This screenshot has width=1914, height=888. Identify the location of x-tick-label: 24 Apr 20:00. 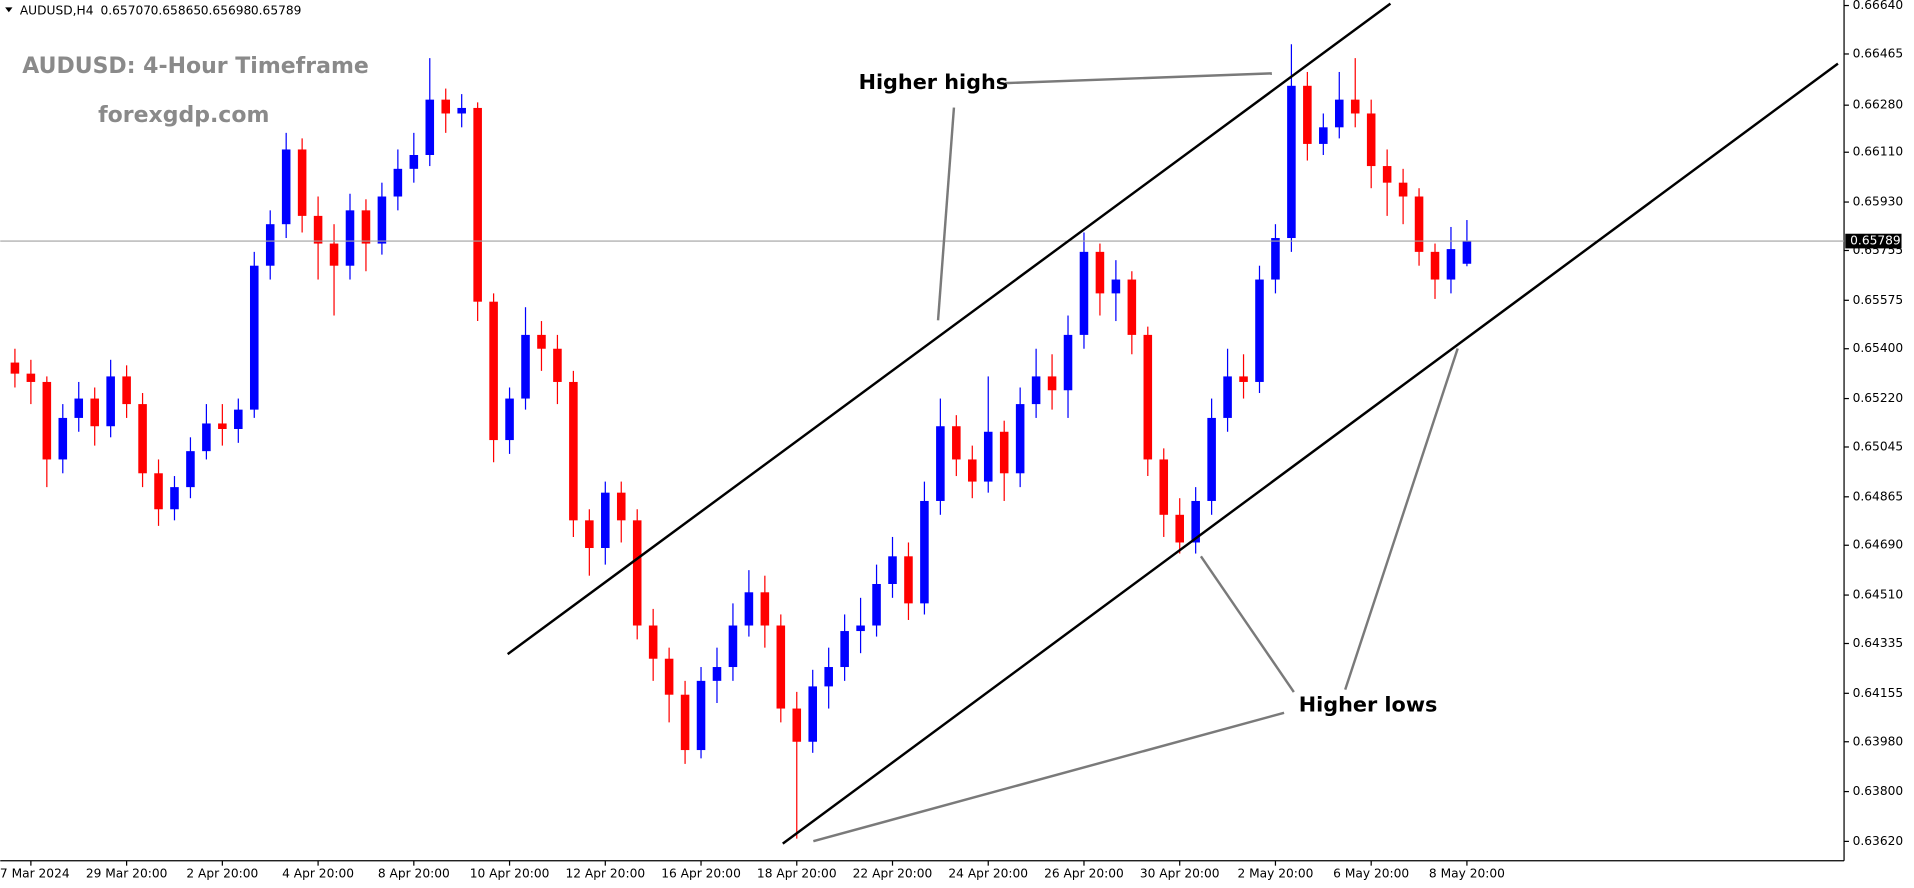
(988, 874).